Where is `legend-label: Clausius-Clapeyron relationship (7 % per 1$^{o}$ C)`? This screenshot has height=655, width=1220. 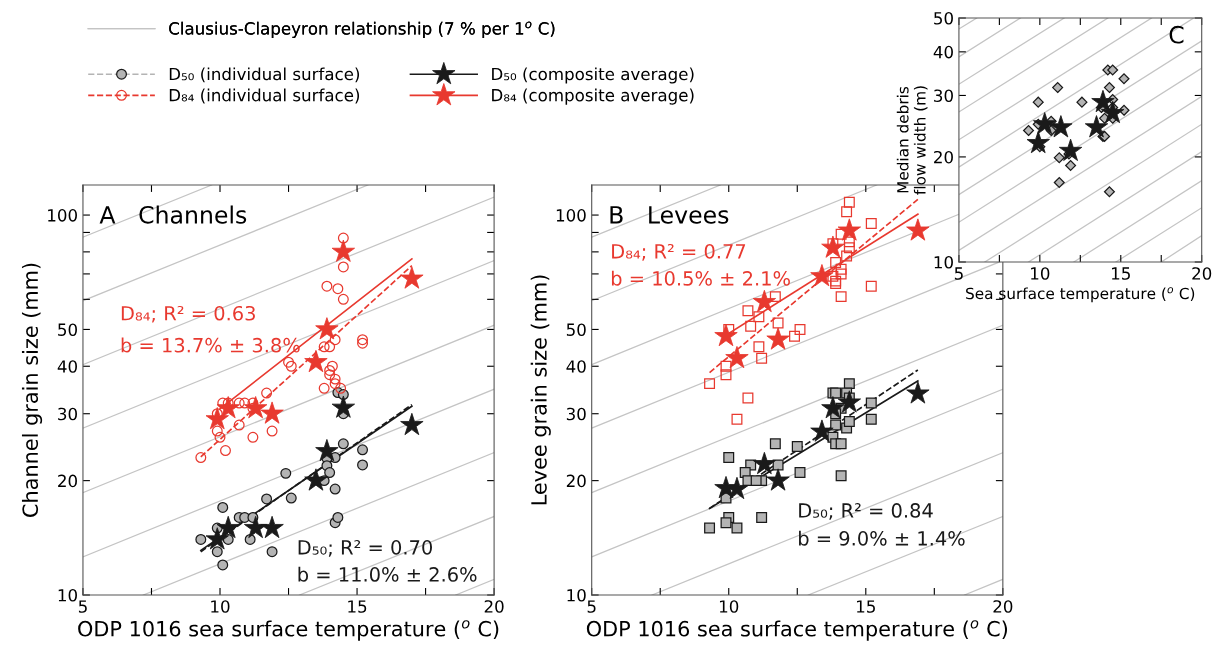
legend-label: Clausius-Clapeyron relationship (7 % per 1$^{o}$ C) is located at coordinates (362, 29).